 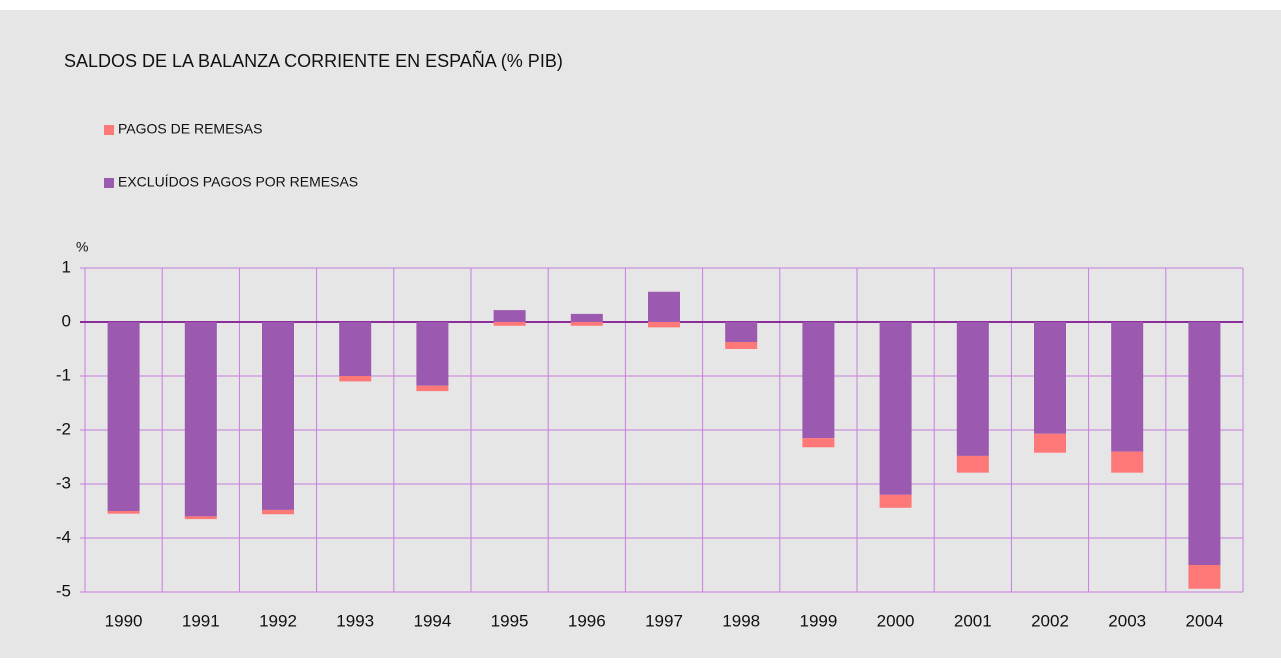 I want to click on y-tick-label: 1, so click(x=66, y=266).